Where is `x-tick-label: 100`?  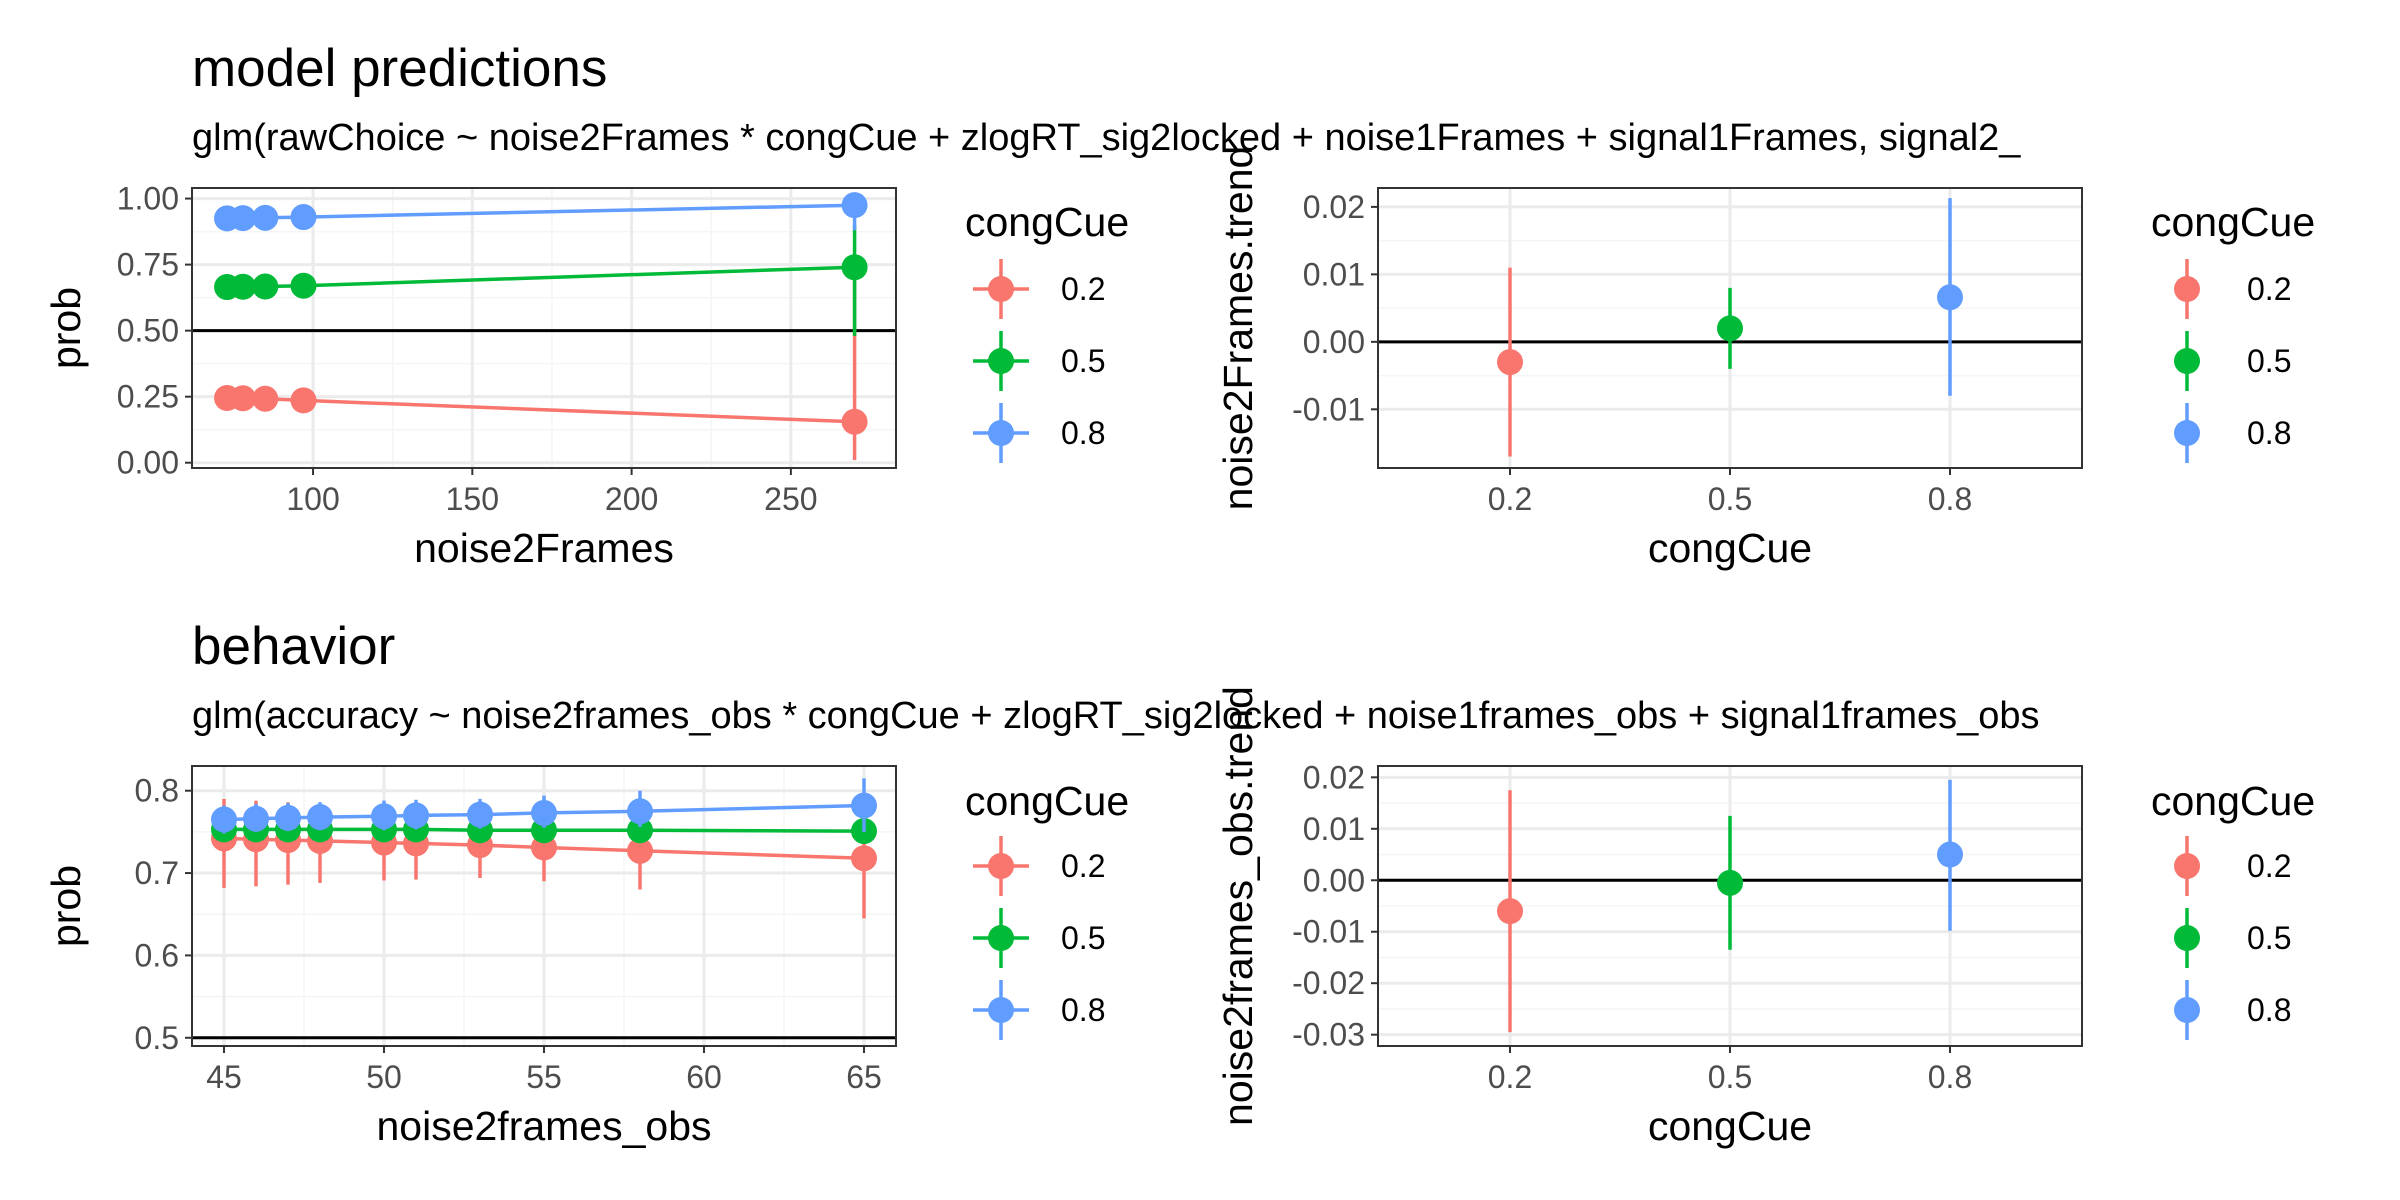 x-tick-label: 100 is located at coordinates (312, 499).